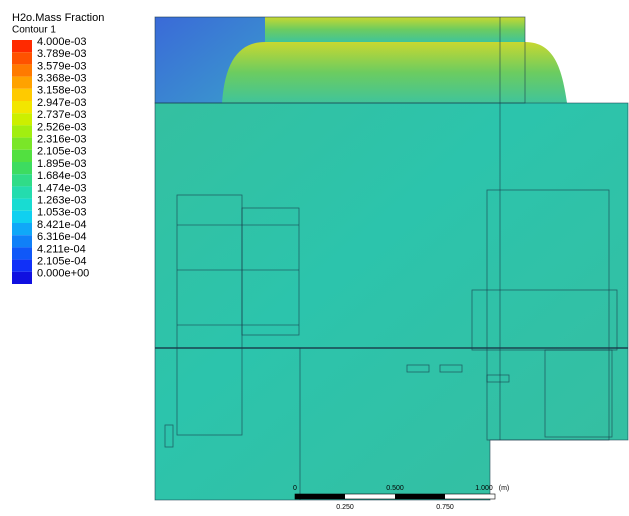  Describe the element at coordinates (62, 188) in the screenshot. I see `legend-label: 1.474e-03` at that location.